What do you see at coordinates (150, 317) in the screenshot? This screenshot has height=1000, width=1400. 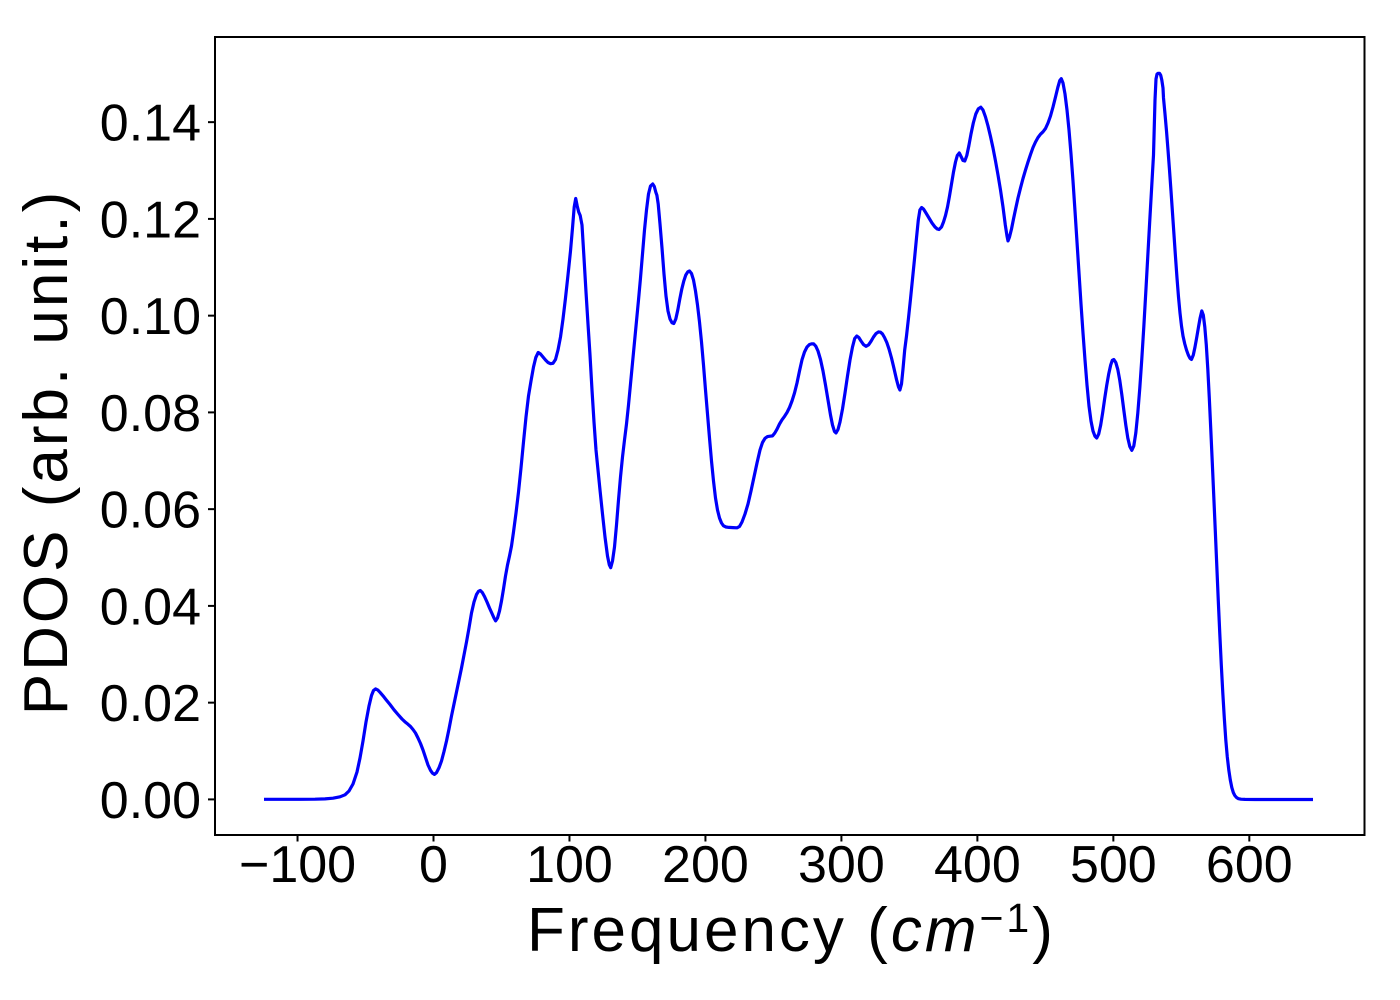 I see `svg-text: 0.10` at bounding box center [150, 317].